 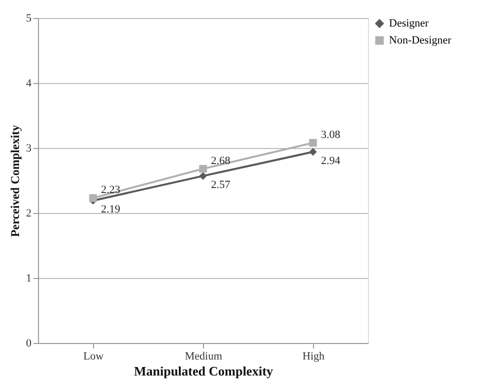 What do you see at coordinates (221, 160) in the screenshot?
I see `data-label: 2.68` at bounding box center [221, 160].